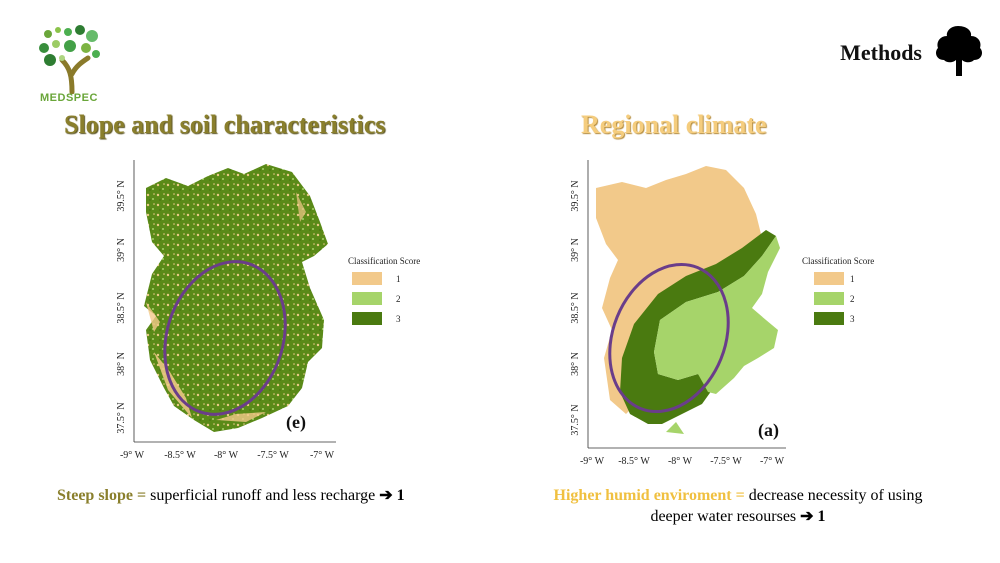 Image resolution: width=1000 pixels, height=563 pixels. I want to click on left-panel-title: Slope and soil characteristics, so click(225, 124).